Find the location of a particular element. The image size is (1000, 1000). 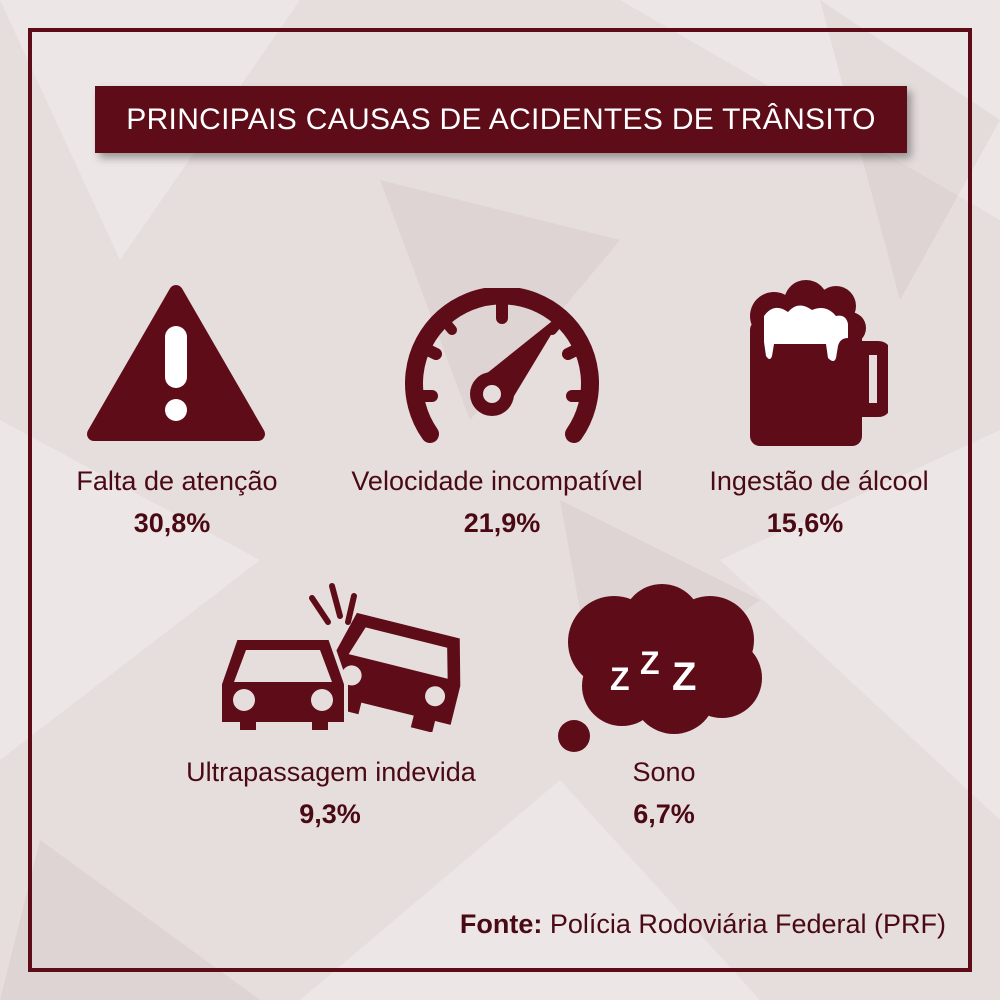

source-prefix: Fonte: is located at coordinates (501, 924).